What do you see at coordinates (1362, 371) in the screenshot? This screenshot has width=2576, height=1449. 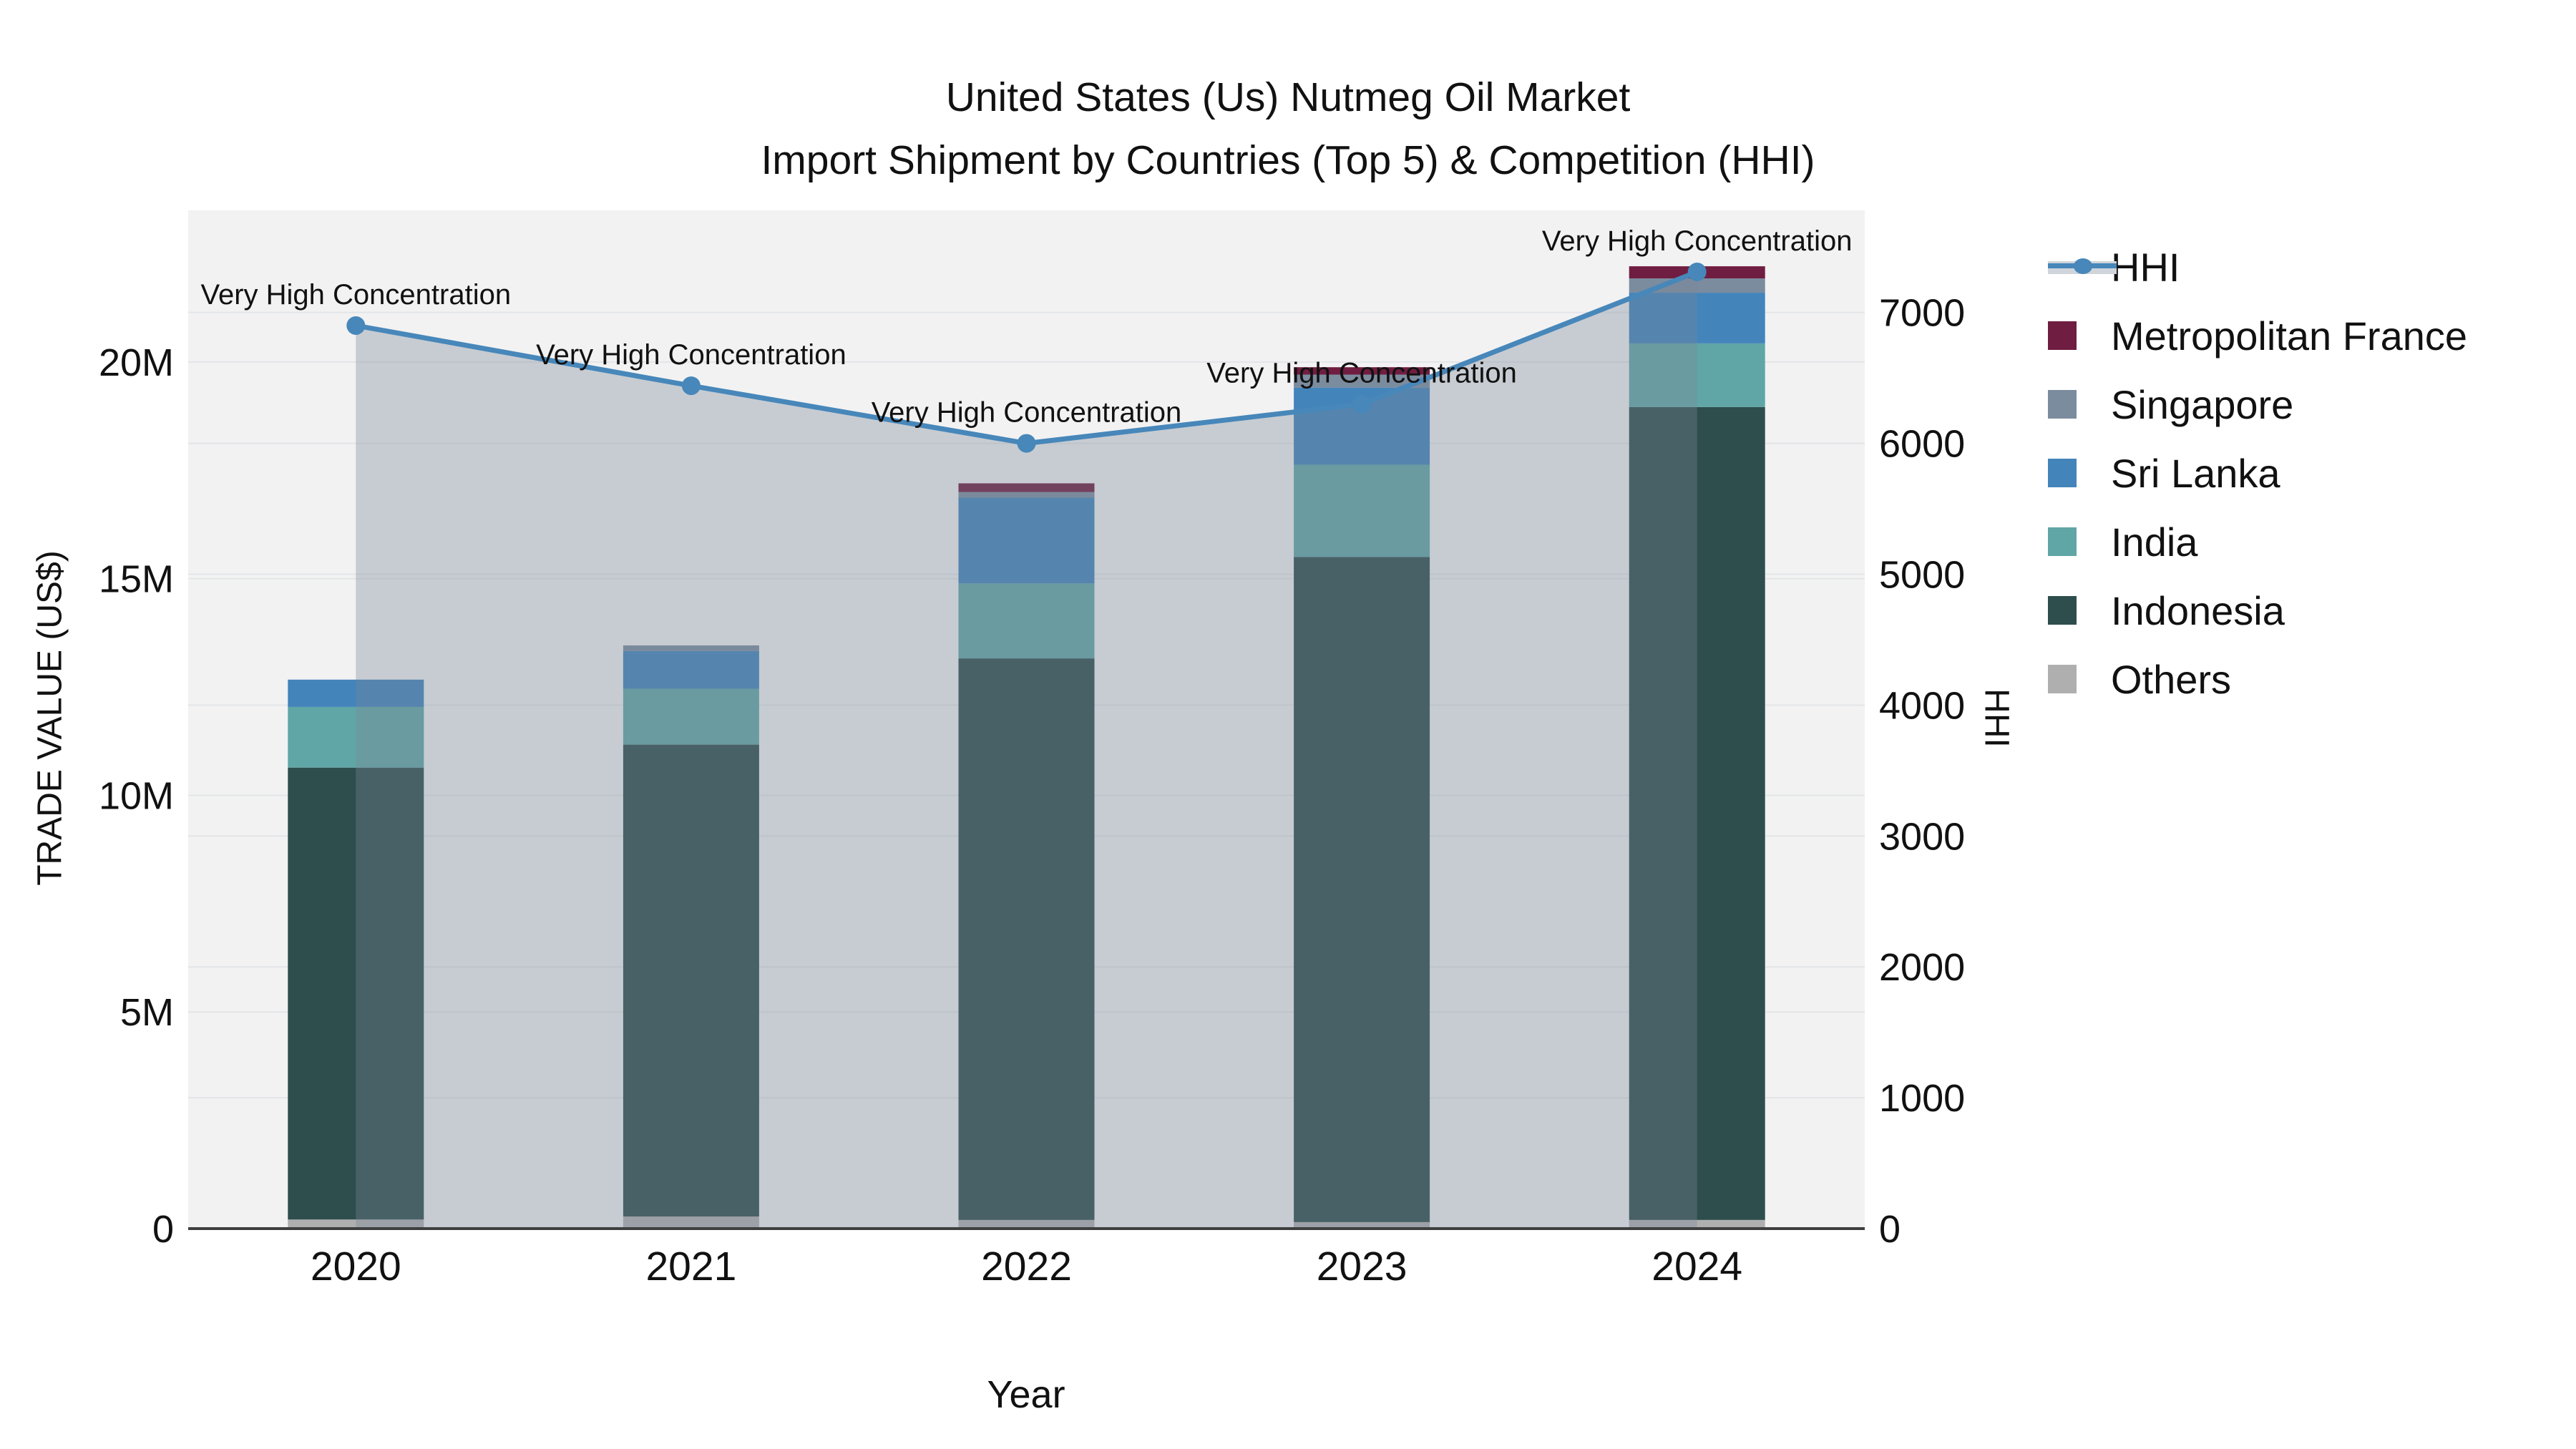 I see `bar-segment-metropolitan-france-2023` at bounding box center [1362, 371].